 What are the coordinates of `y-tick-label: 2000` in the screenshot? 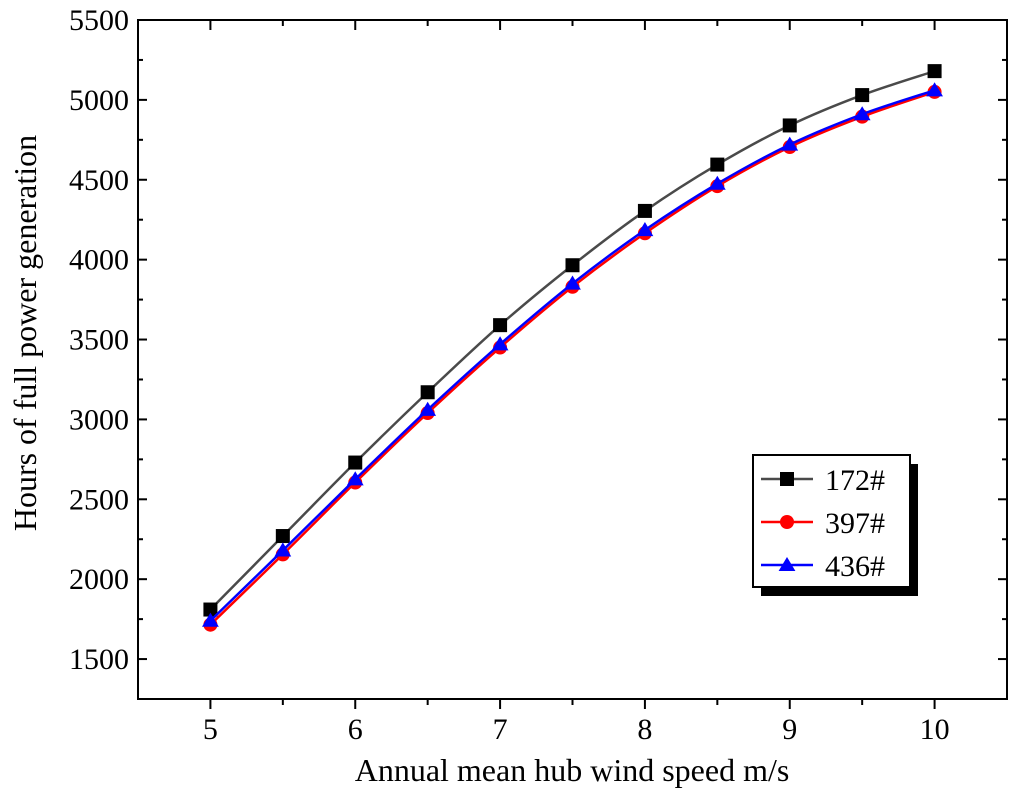 It's located at (99, 579).